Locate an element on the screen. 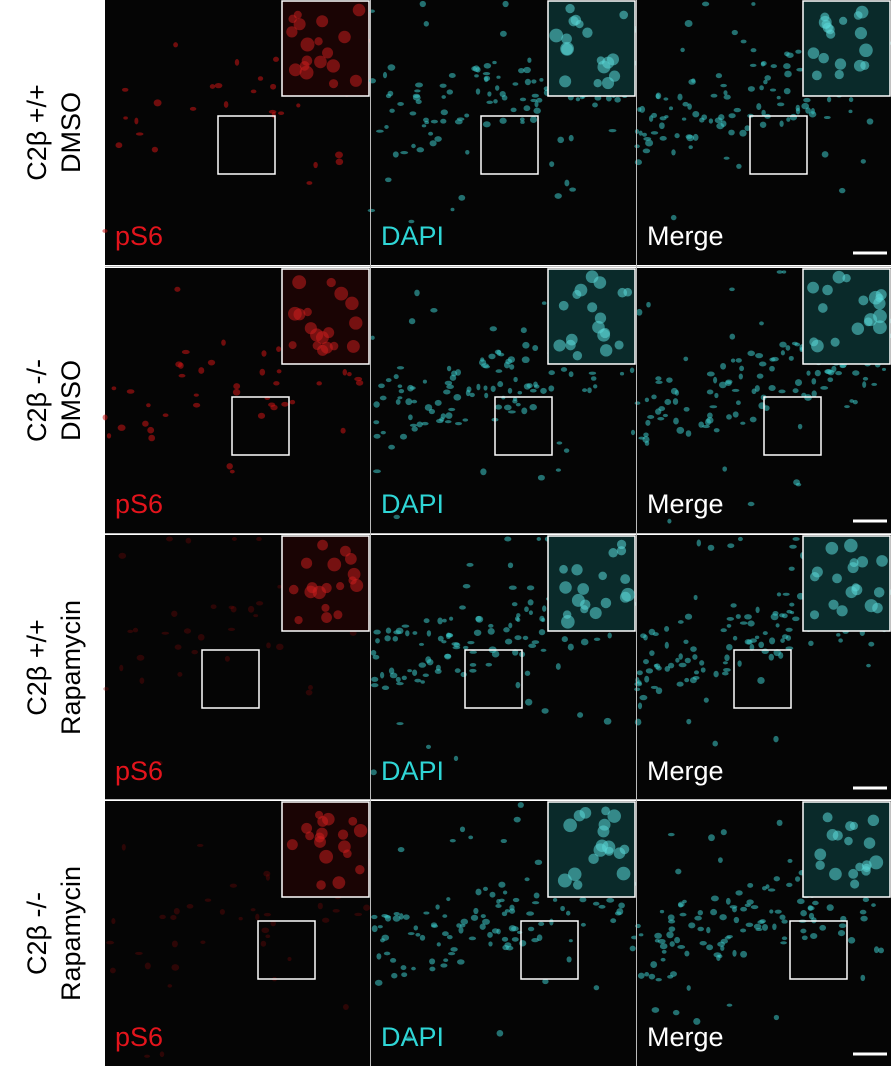 The width and height of the screenshot is (891, 1066). row-label-line: C2β +/+ is located at coordinates (37, 132).